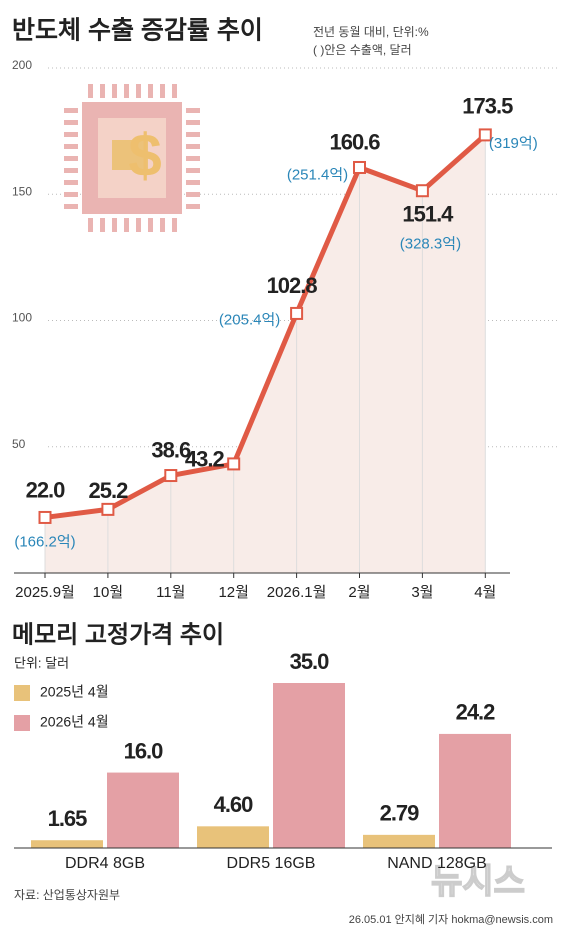 The height and width of the screenshot is (931, 565). Describe the element at coordinates (451, 919) in the screenshot. I see `credit: 26.05.01 안지혜 기자 hokma@newsis.com` at that location.